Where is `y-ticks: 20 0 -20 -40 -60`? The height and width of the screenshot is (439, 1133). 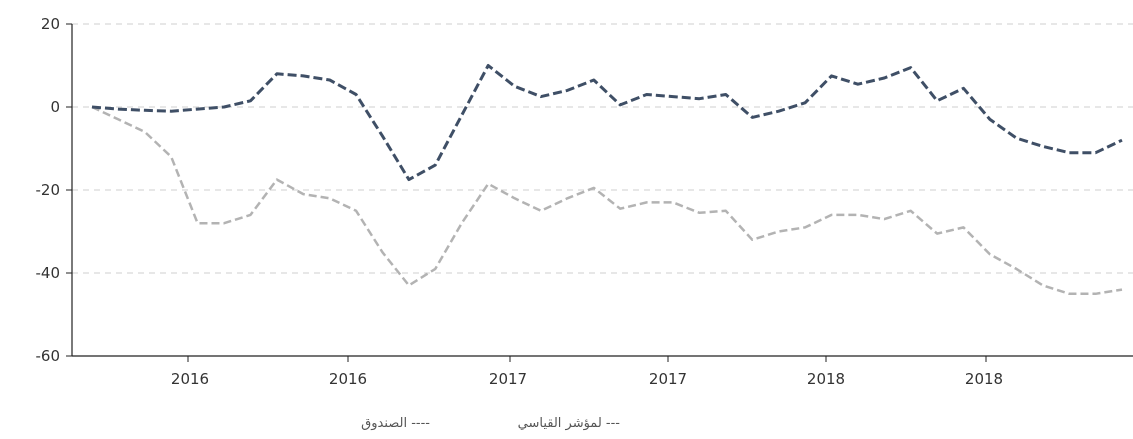
y-ticks: 20 0 -20 -40 -60 is located at coordinates (54, 190).